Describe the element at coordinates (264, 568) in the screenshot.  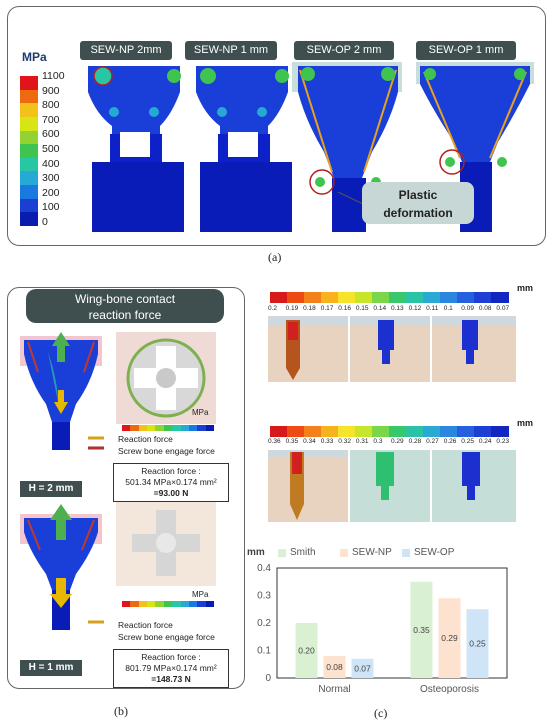
I see `y-tick-label: 0.4` at that location.